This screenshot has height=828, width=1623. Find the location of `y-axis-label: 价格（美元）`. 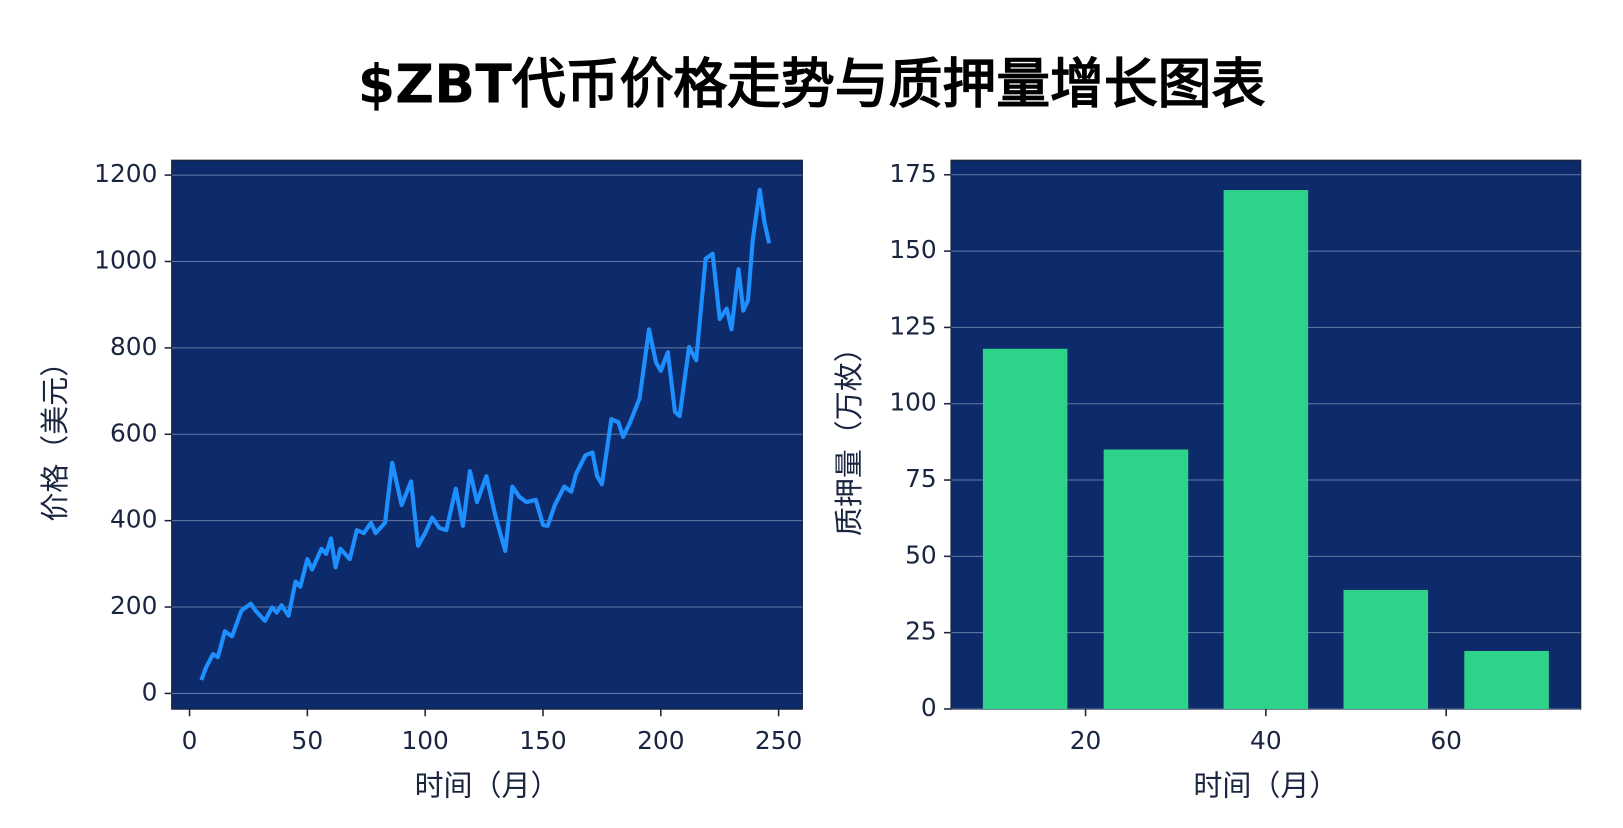

y-axis-label: 价格（美元） is located at coordinates (55, 435).